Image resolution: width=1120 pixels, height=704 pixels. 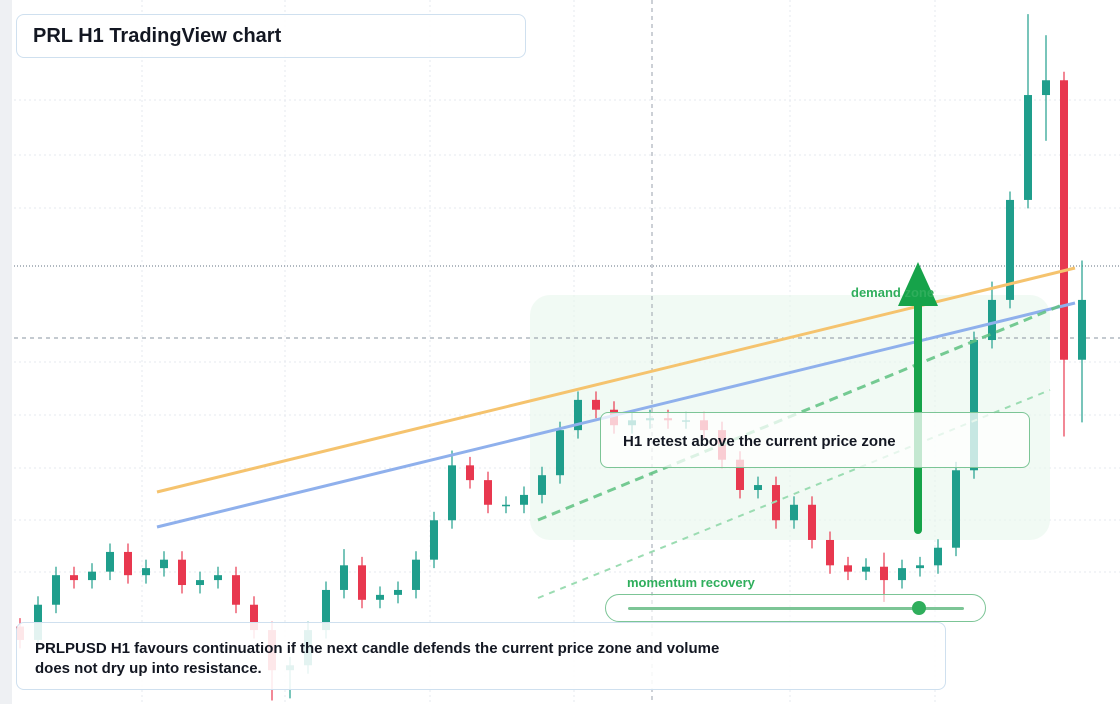 What do you see at coordinates (6, 352) in the screenshot?
I see `left-edge` at bounding box center [6, 352].